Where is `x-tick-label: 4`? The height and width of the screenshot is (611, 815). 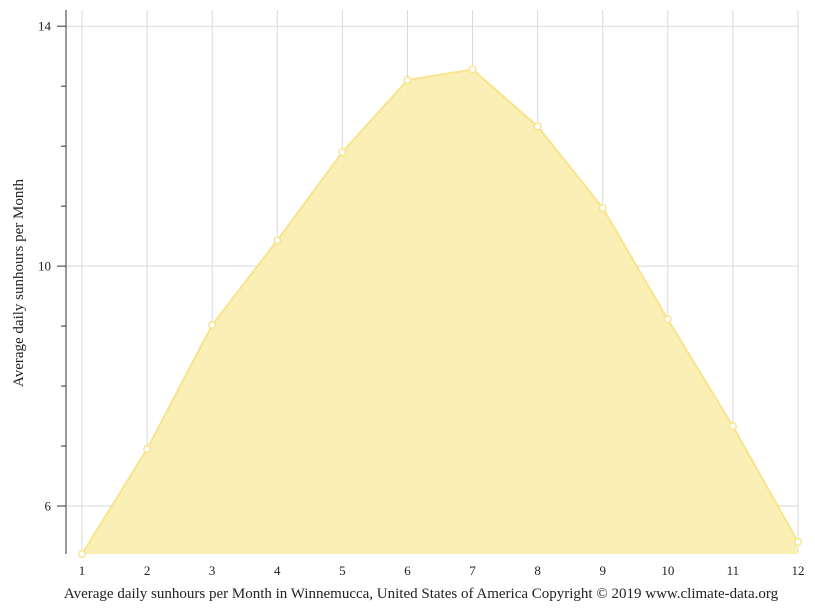 x-tick-label: 4 is located at coordinates (277, 570).